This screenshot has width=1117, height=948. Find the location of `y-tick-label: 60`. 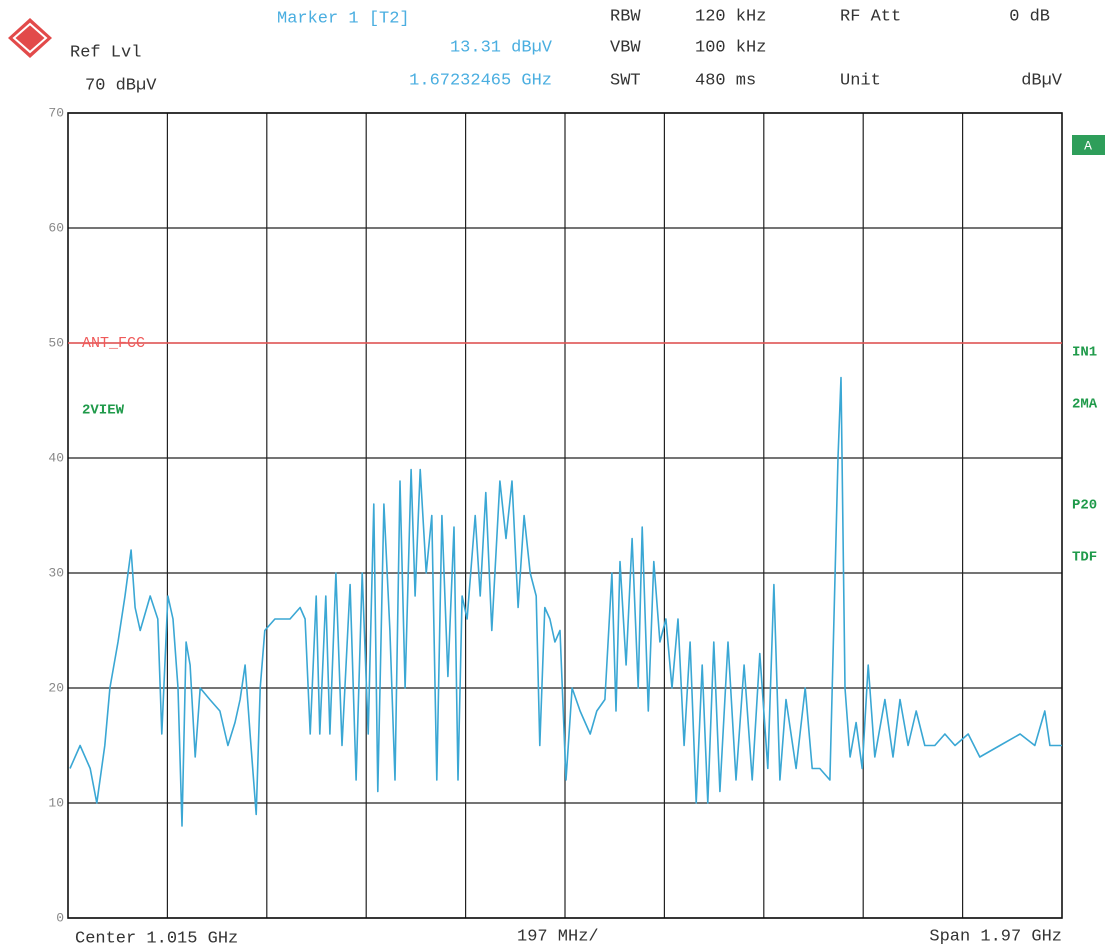

y-tick-label: 60 is located at coordinates (56, 227).